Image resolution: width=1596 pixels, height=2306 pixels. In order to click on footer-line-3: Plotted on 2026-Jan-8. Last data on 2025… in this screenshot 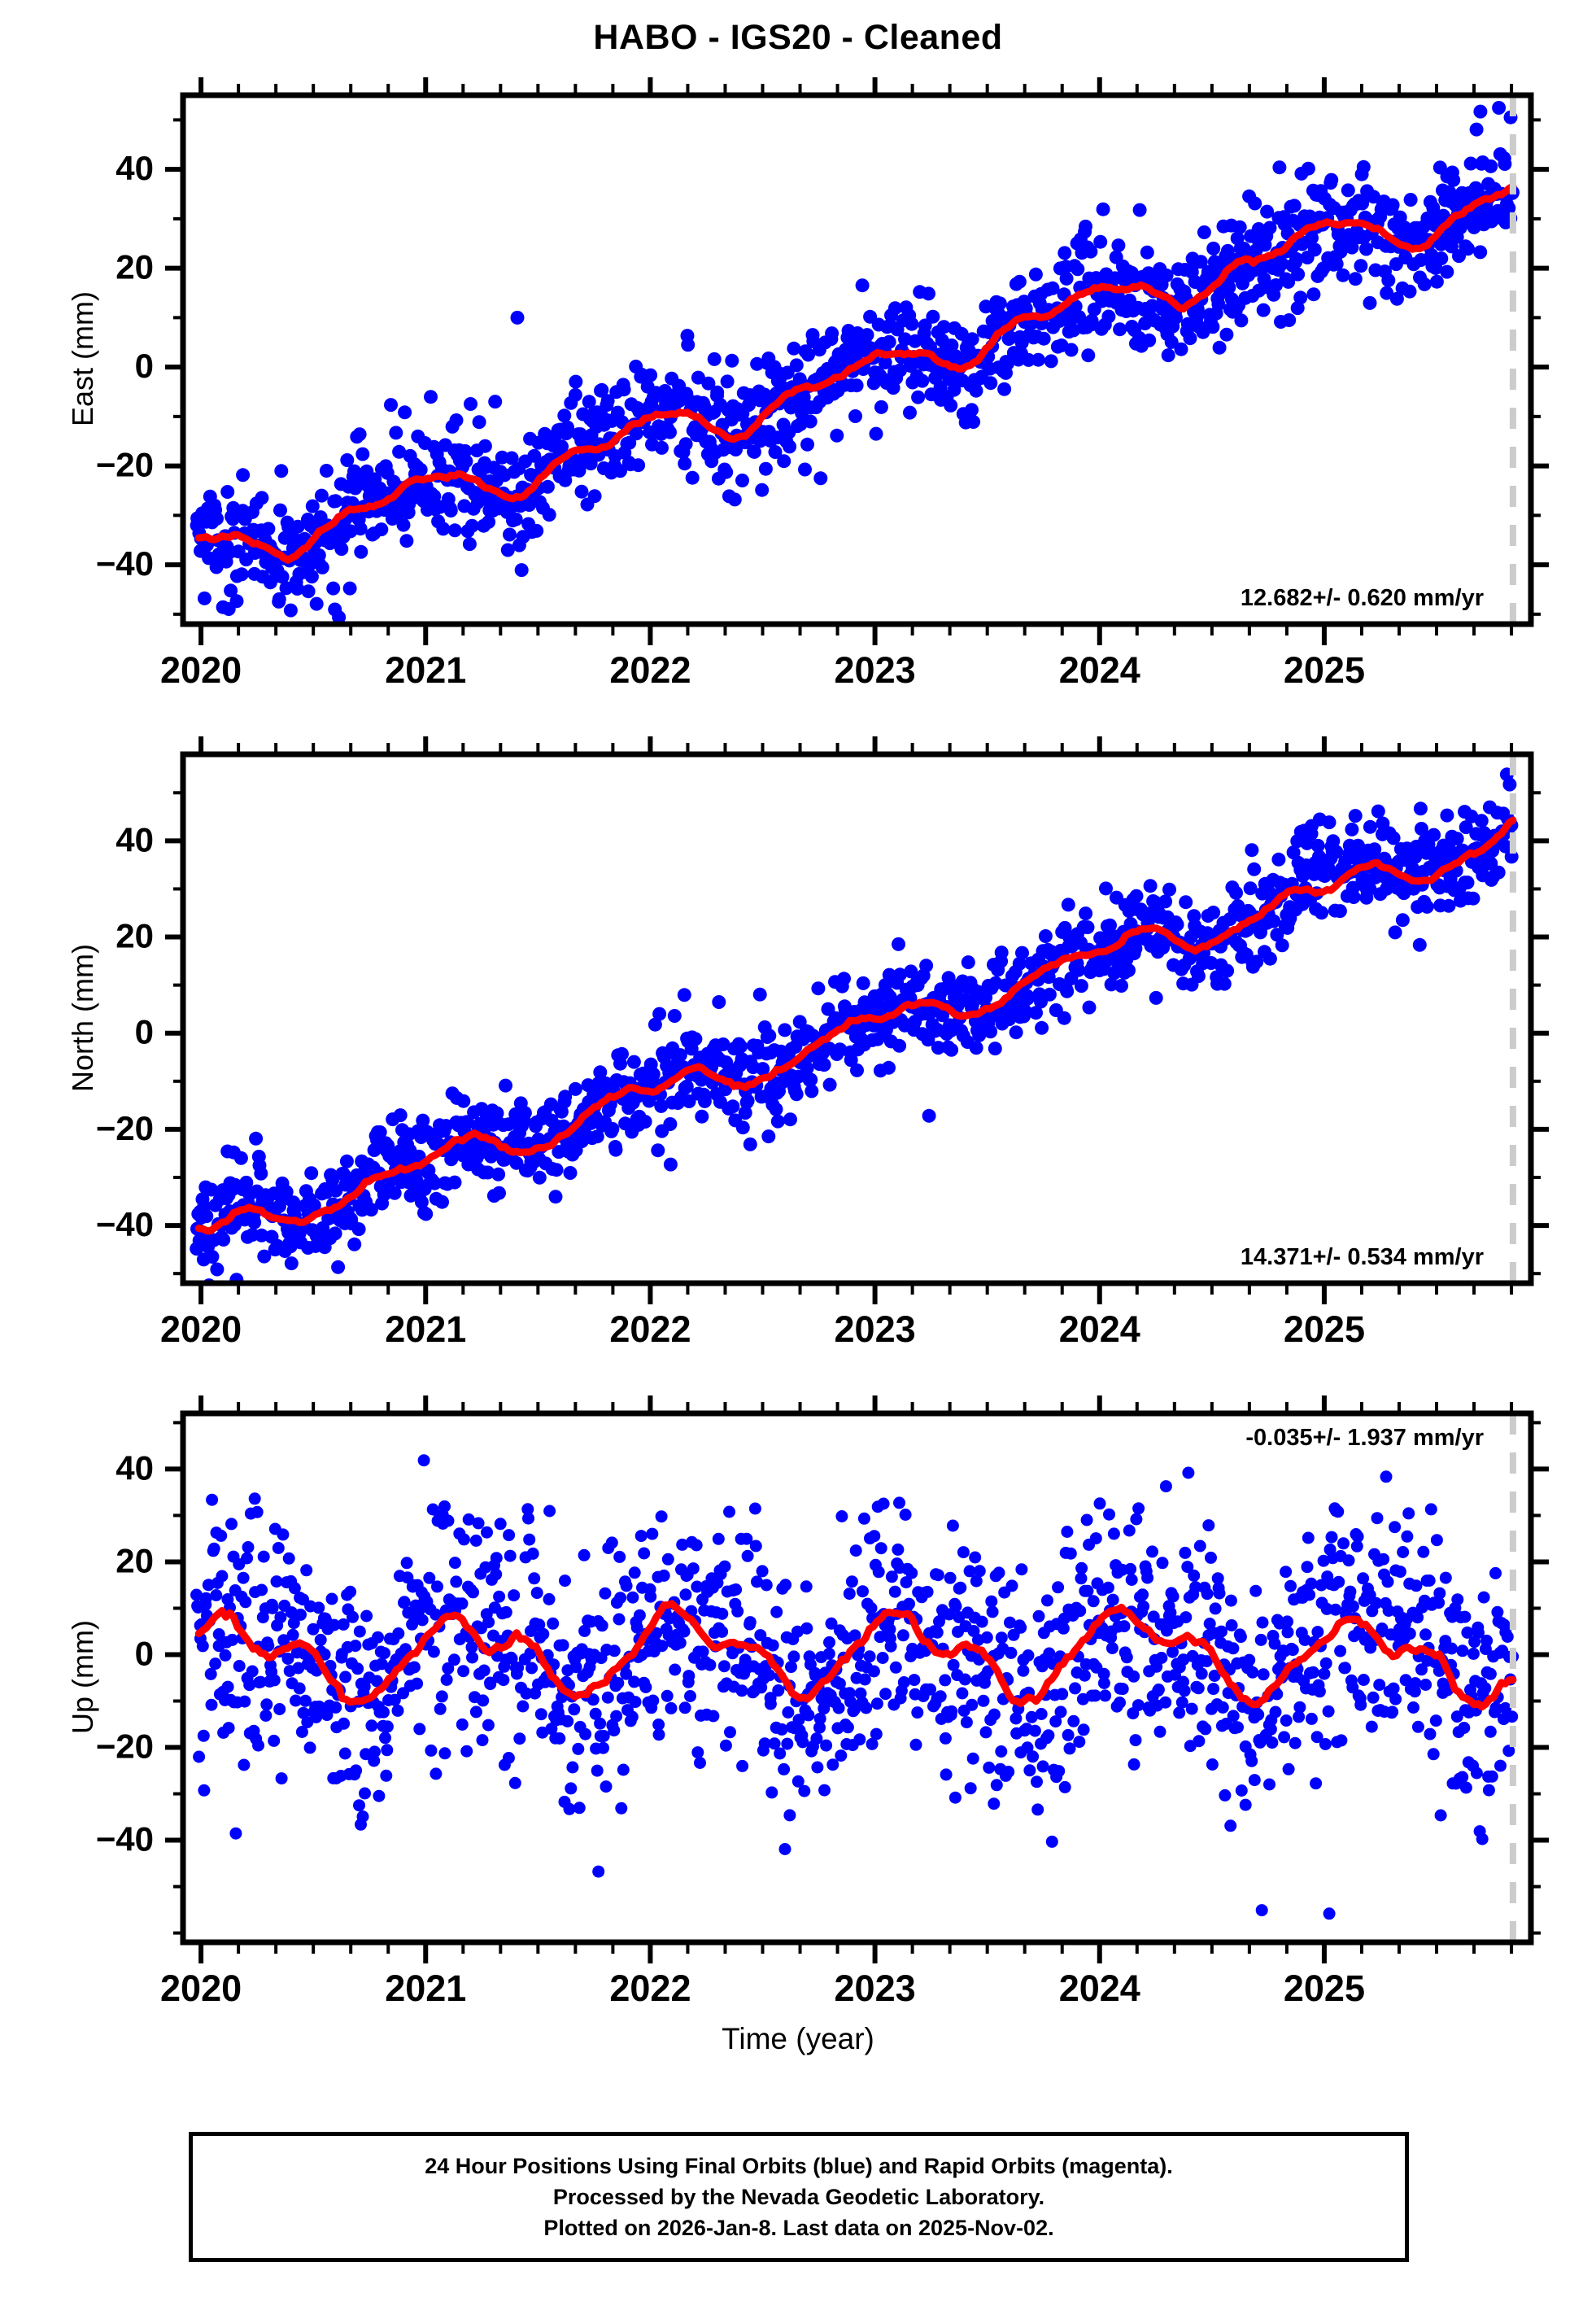, I will do `click(798, 2228)`.